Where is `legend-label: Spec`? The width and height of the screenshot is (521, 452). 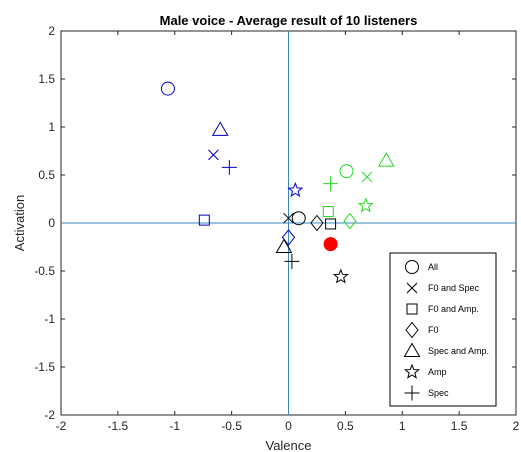 legend-label: Spec is located at coordinates (438, 393).